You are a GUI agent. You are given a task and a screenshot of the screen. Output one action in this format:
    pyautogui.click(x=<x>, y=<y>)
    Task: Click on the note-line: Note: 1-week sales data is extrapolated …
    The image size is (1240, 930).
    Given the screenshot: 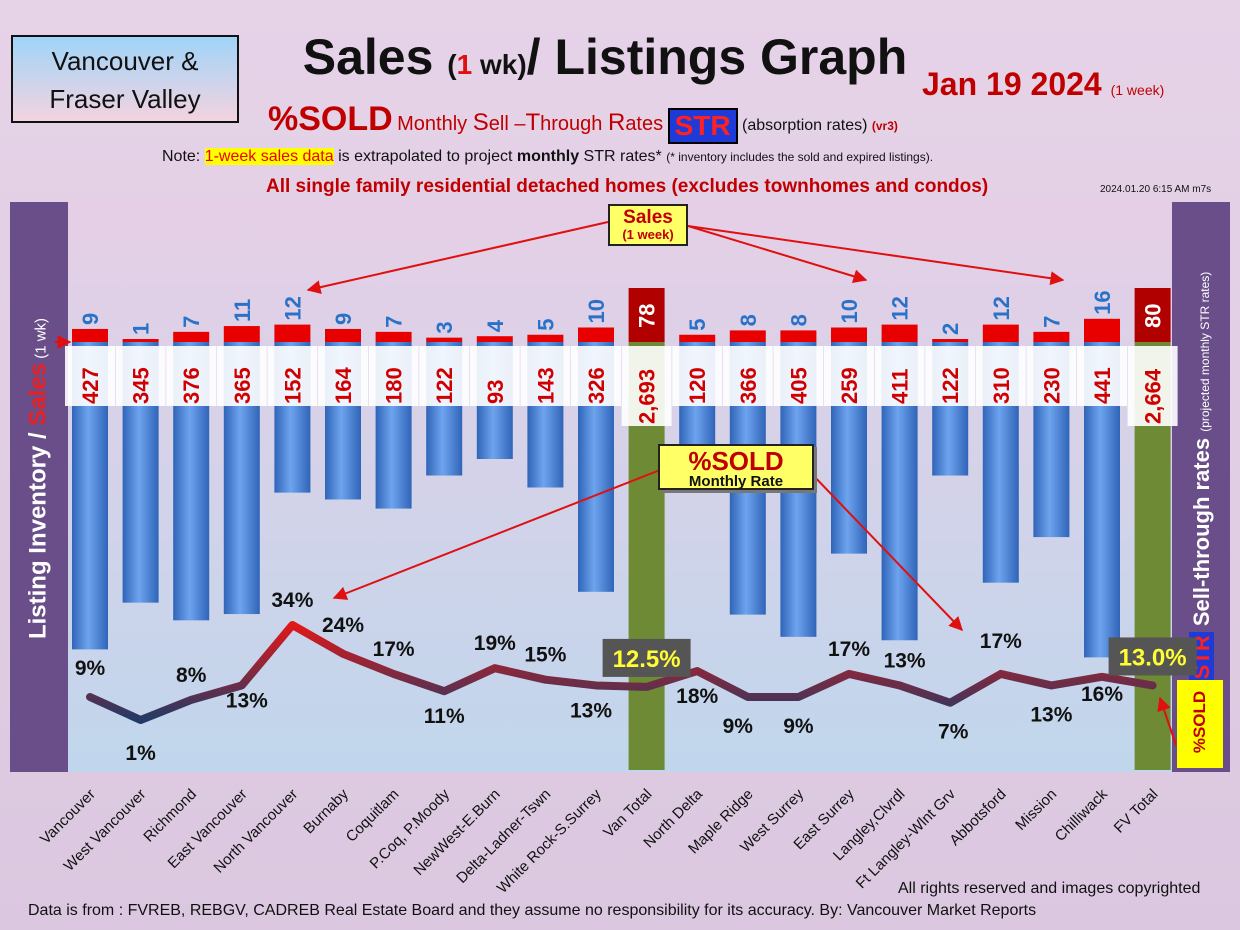 What is the action you would take?
    pyautogui.click(x=547, y=157)
    